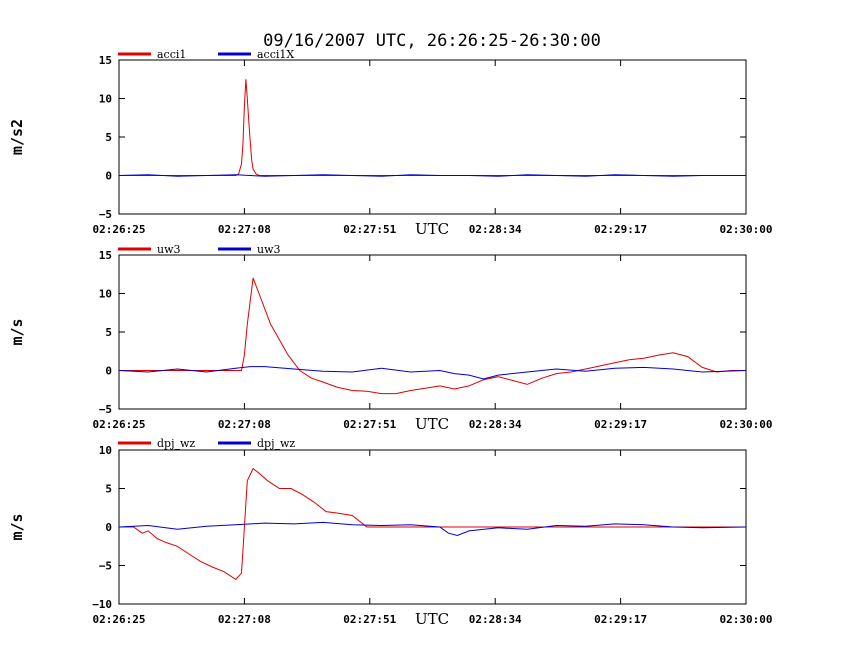 The width and height of the screenshot is (865, 647). I want to click on y-axis-label: m/s2, so click(17, 137).